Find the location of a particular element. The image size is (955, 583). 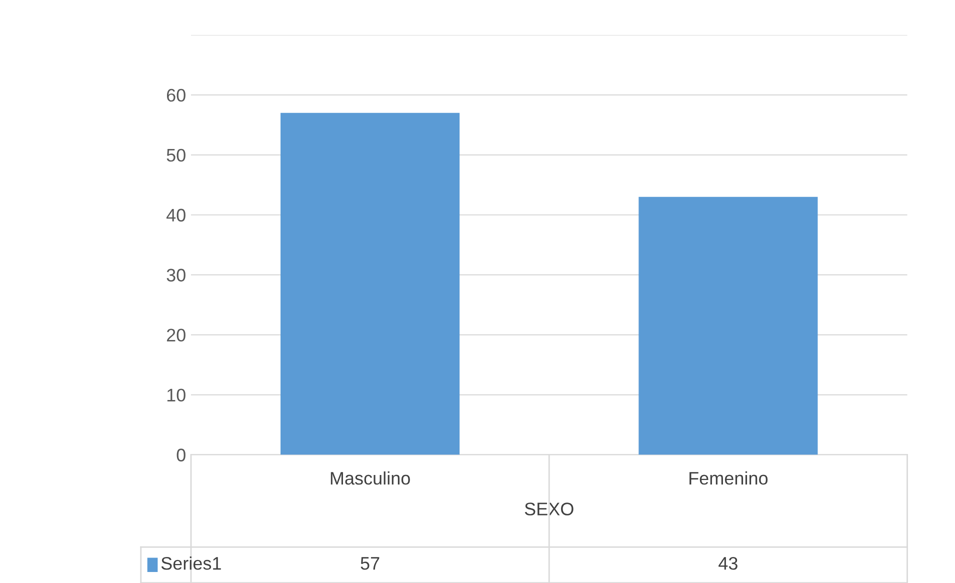

data-label: 43 is located at coordinates (728, 563).